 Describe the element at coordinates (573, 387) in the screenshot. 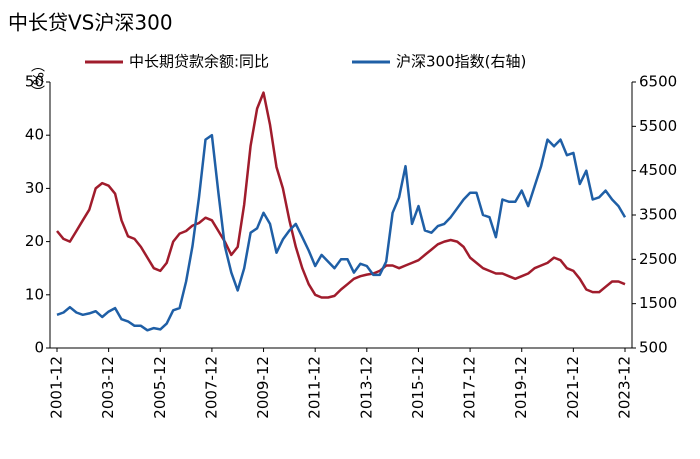

I see `x-tick-label: 2021-12` at that location.